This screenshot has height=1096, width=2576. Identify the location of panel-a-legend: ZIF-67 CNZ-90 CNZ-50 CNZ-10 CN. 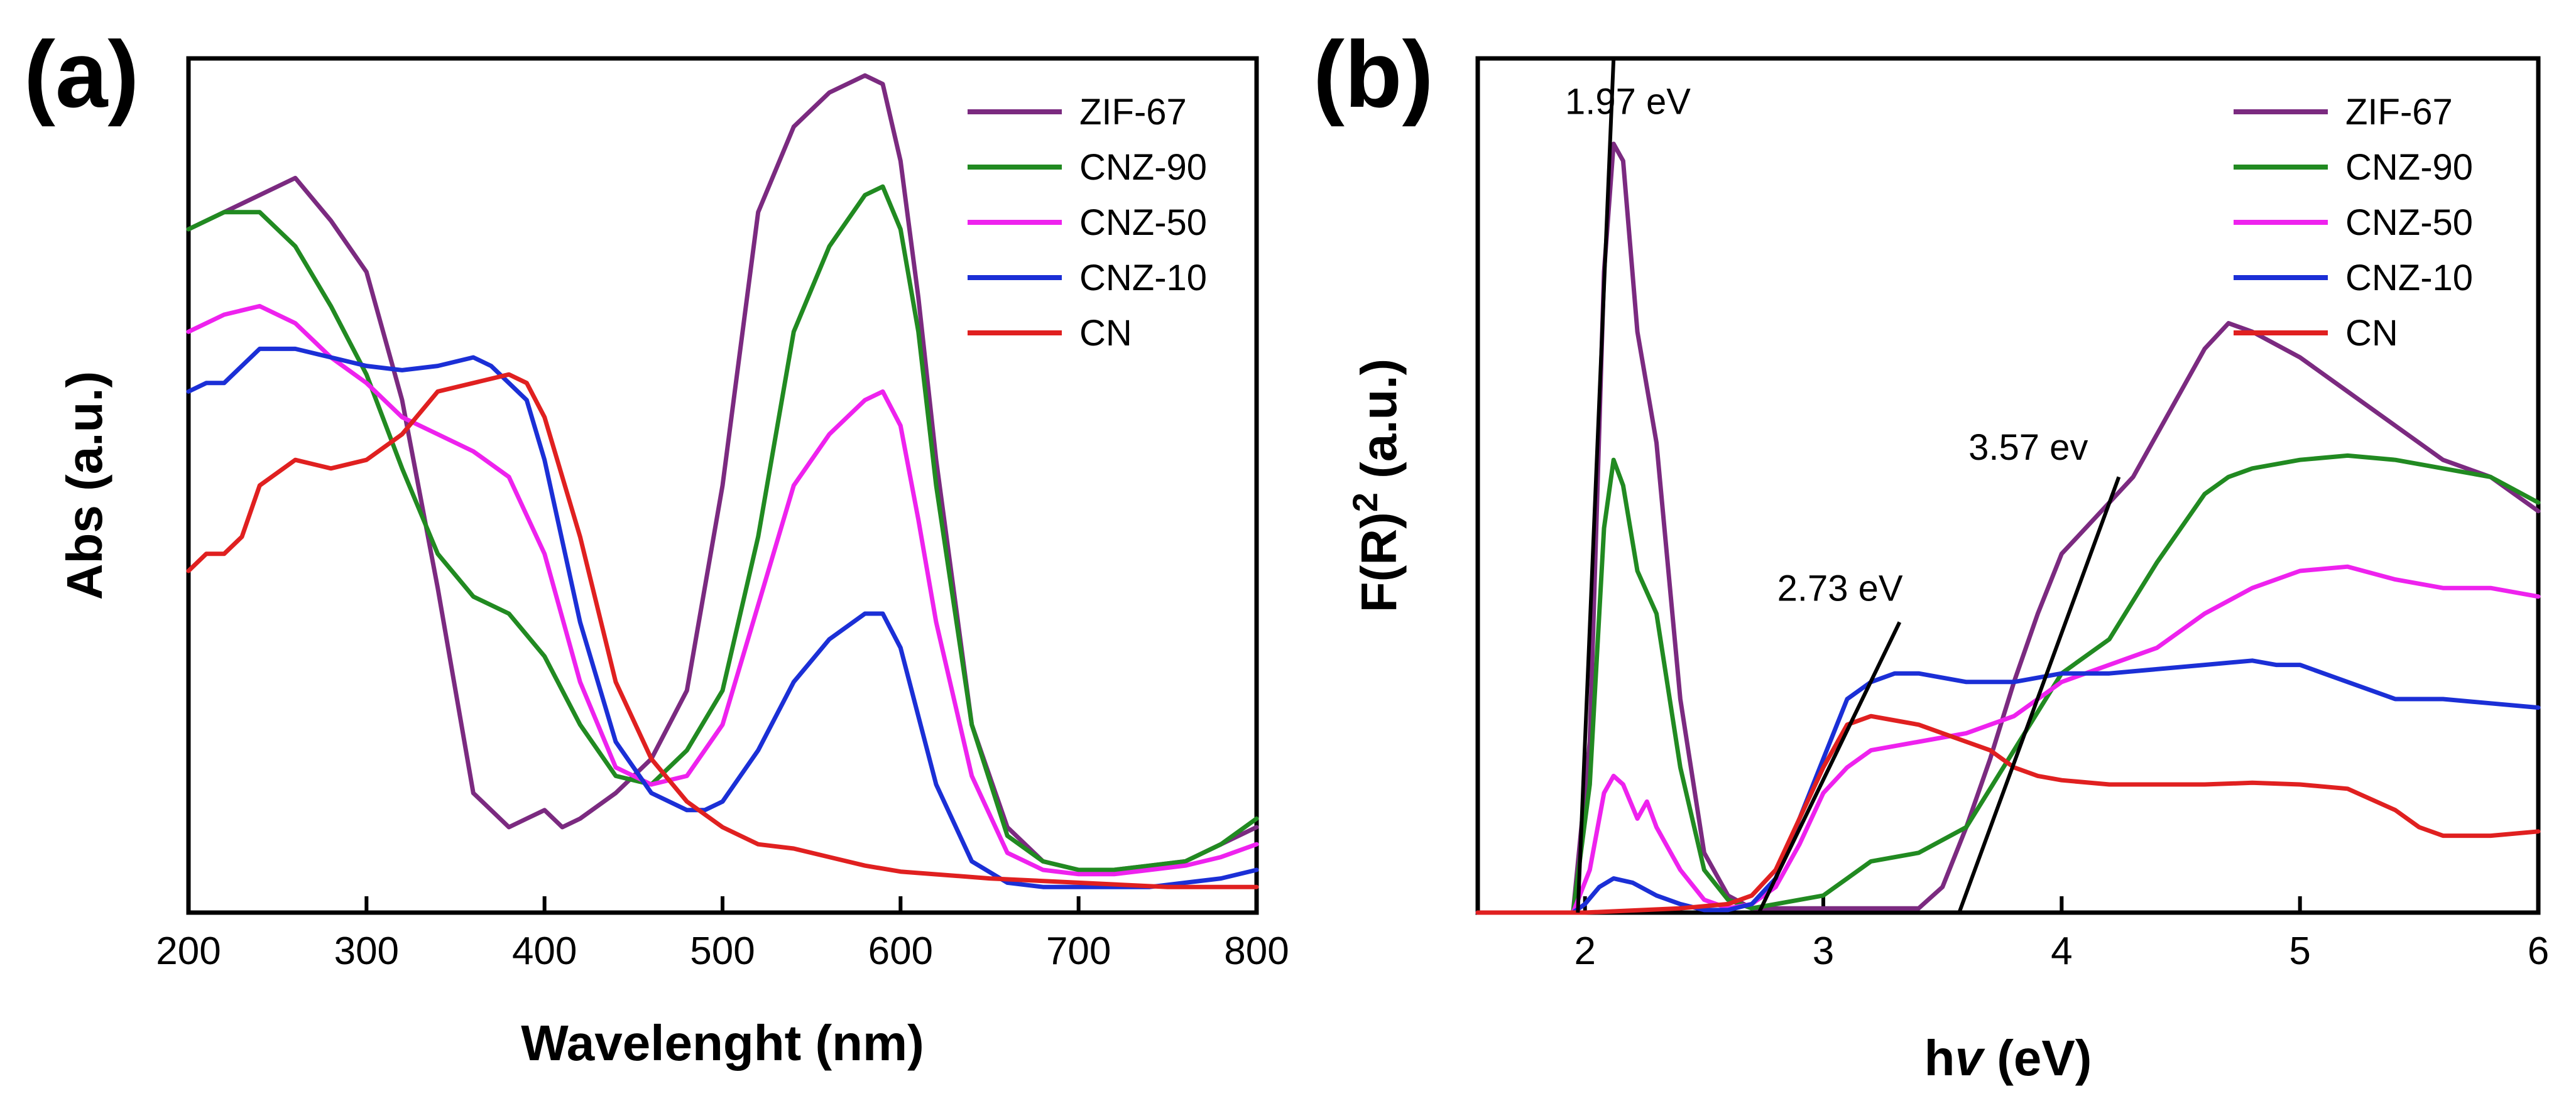
(1088, 223).